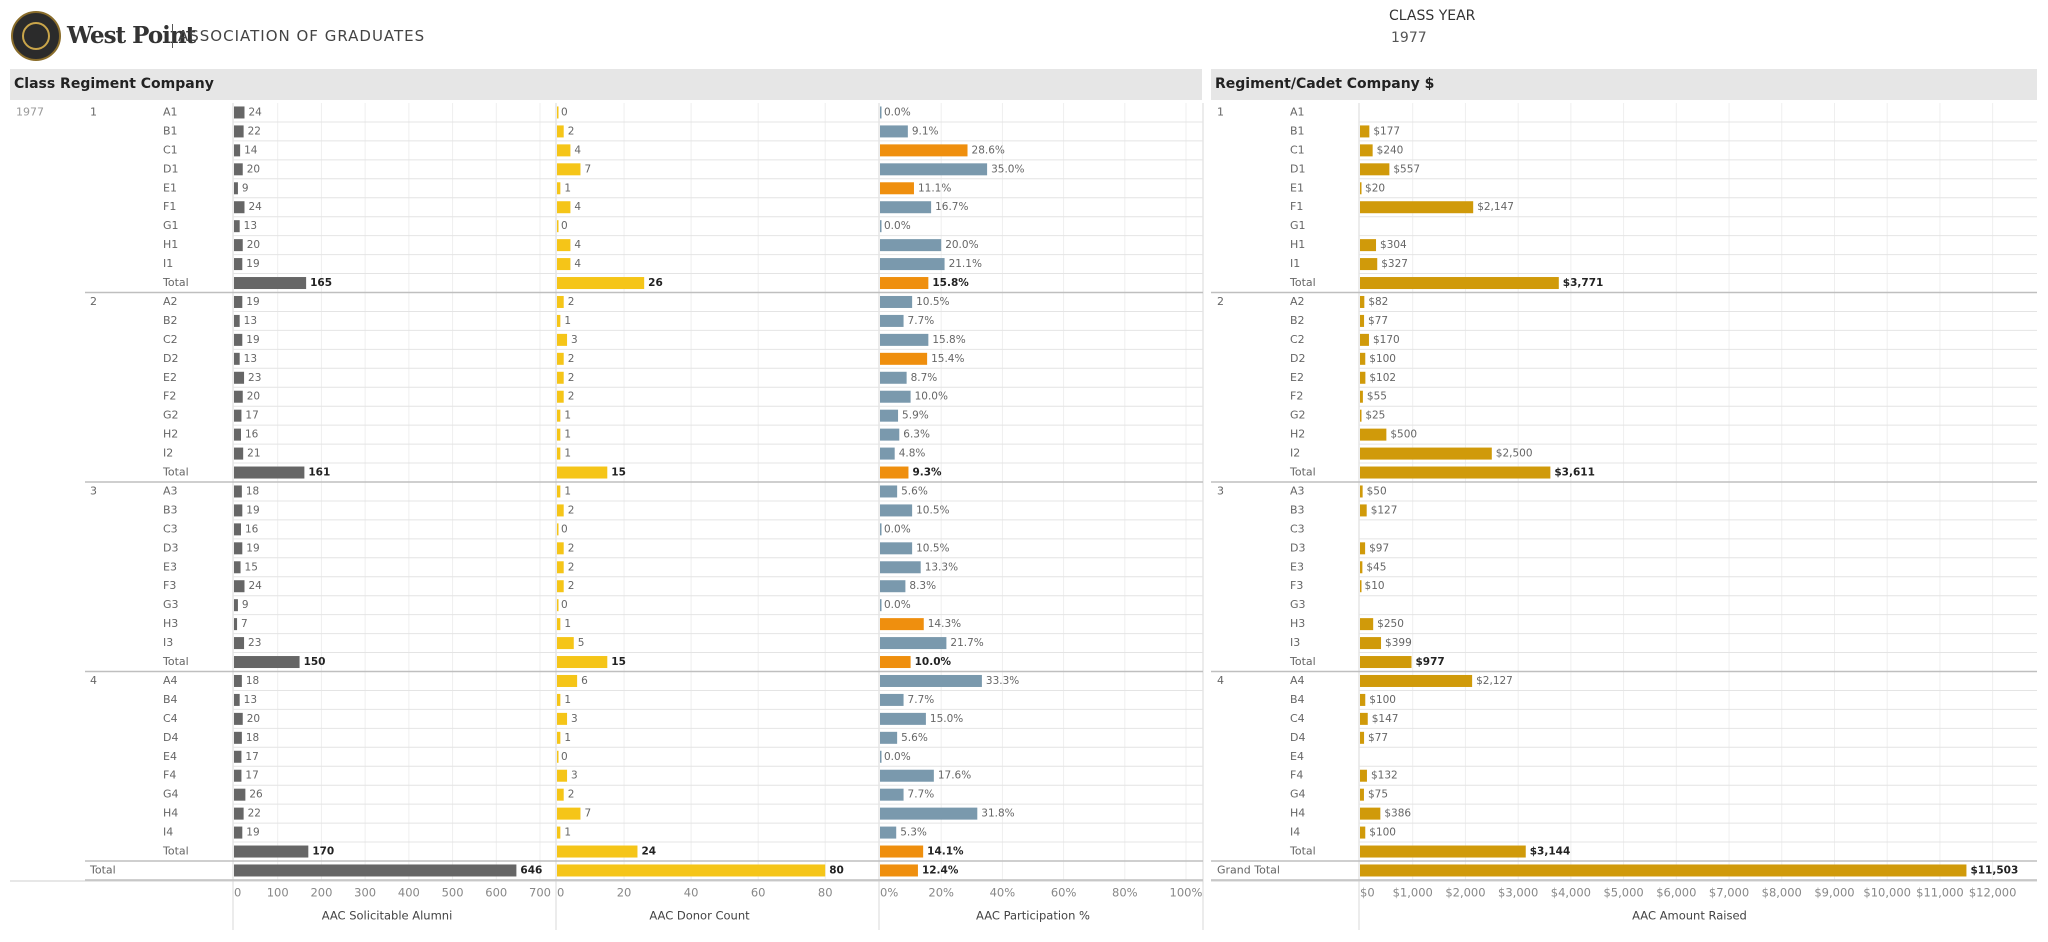 The image size is (2048, 942). I want to click on amount-tick-label: $9,000, so click(1834, 893).